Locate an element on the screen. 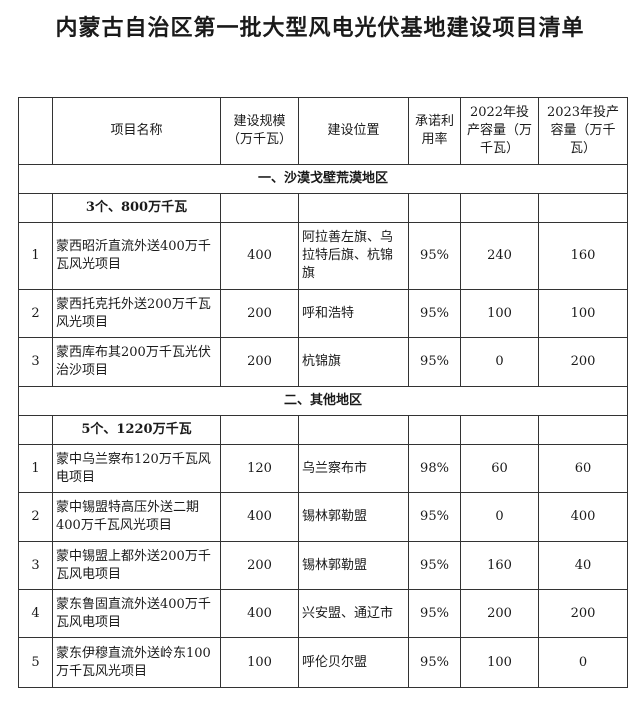 Image resolution: width=640 pixels, height=715 pixels. table-row: 5 蒙东伊穆直流外送岭东100万千瓦风光项目 100 呼伦贝尔盟 95% 100 0 is located at coordinates (323, 662).